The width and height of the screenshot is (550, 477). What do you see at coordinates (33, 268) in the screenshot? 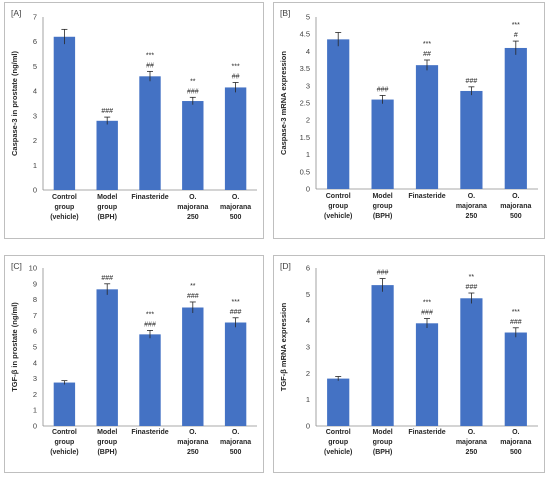
I see `y-tick-label: 10` at bounding box center [33, 268].